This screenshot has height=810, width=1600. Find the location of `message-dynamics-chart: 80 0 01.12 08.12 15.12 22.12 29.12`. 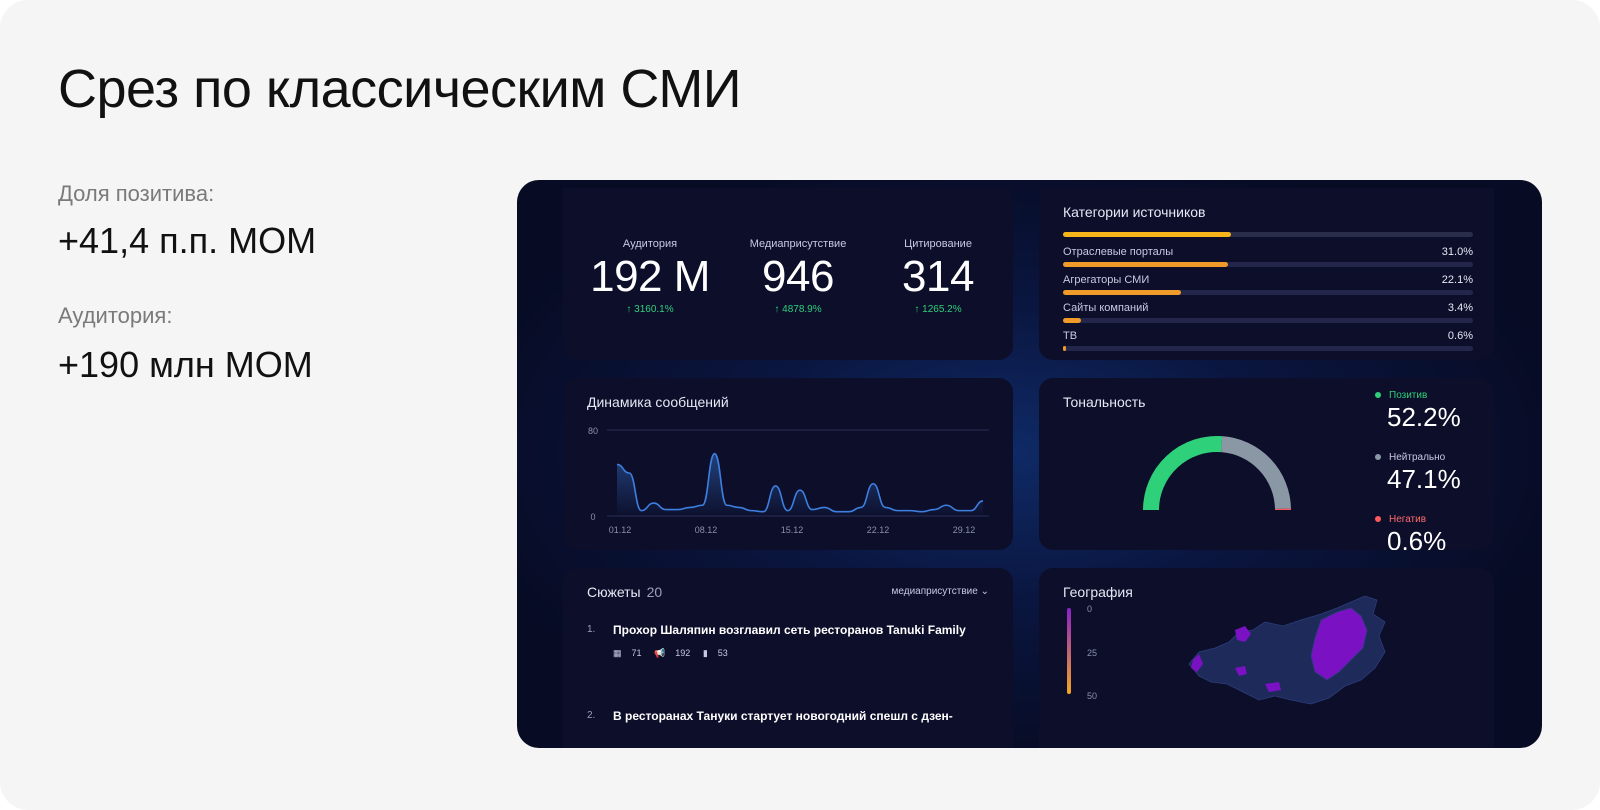

message-dynamics-chart: 80 0 01.12 08.12 15.12 22.12 29.12 is located at coordinates (788, 480).